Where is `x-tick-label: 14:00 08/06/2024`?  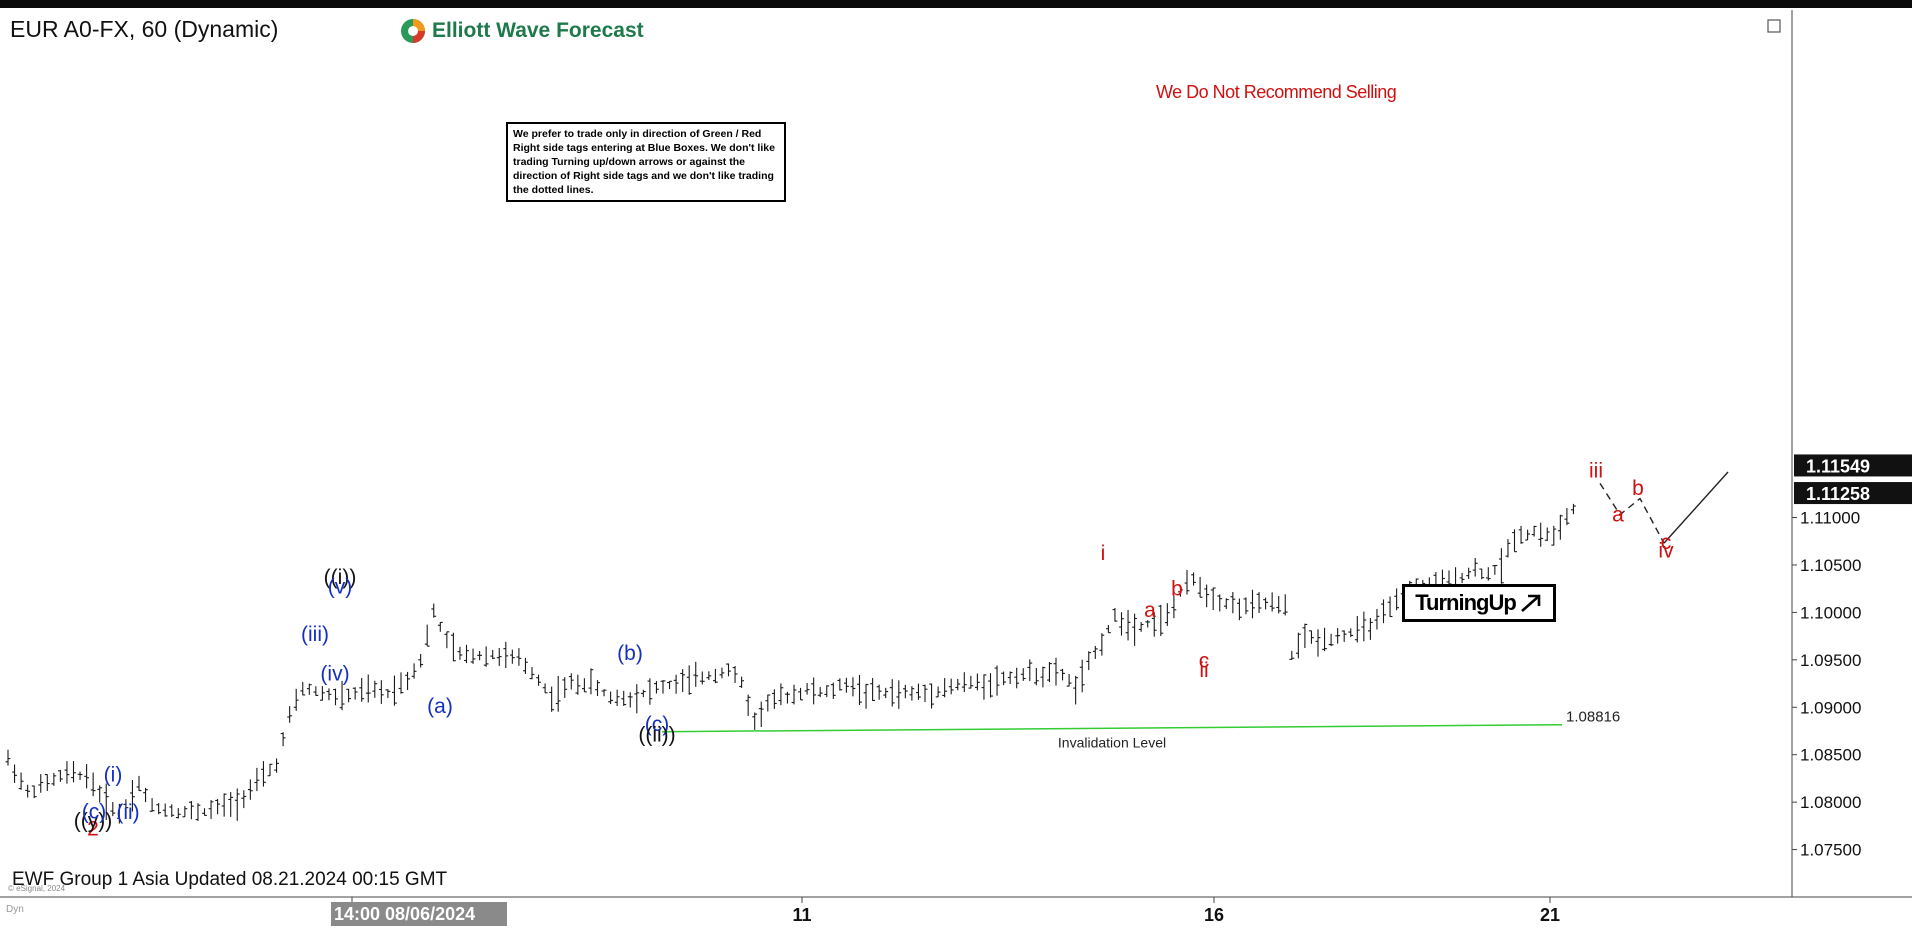 x-tick-label: 14:00 08/06/2024 is located at coordinates (404, 914).